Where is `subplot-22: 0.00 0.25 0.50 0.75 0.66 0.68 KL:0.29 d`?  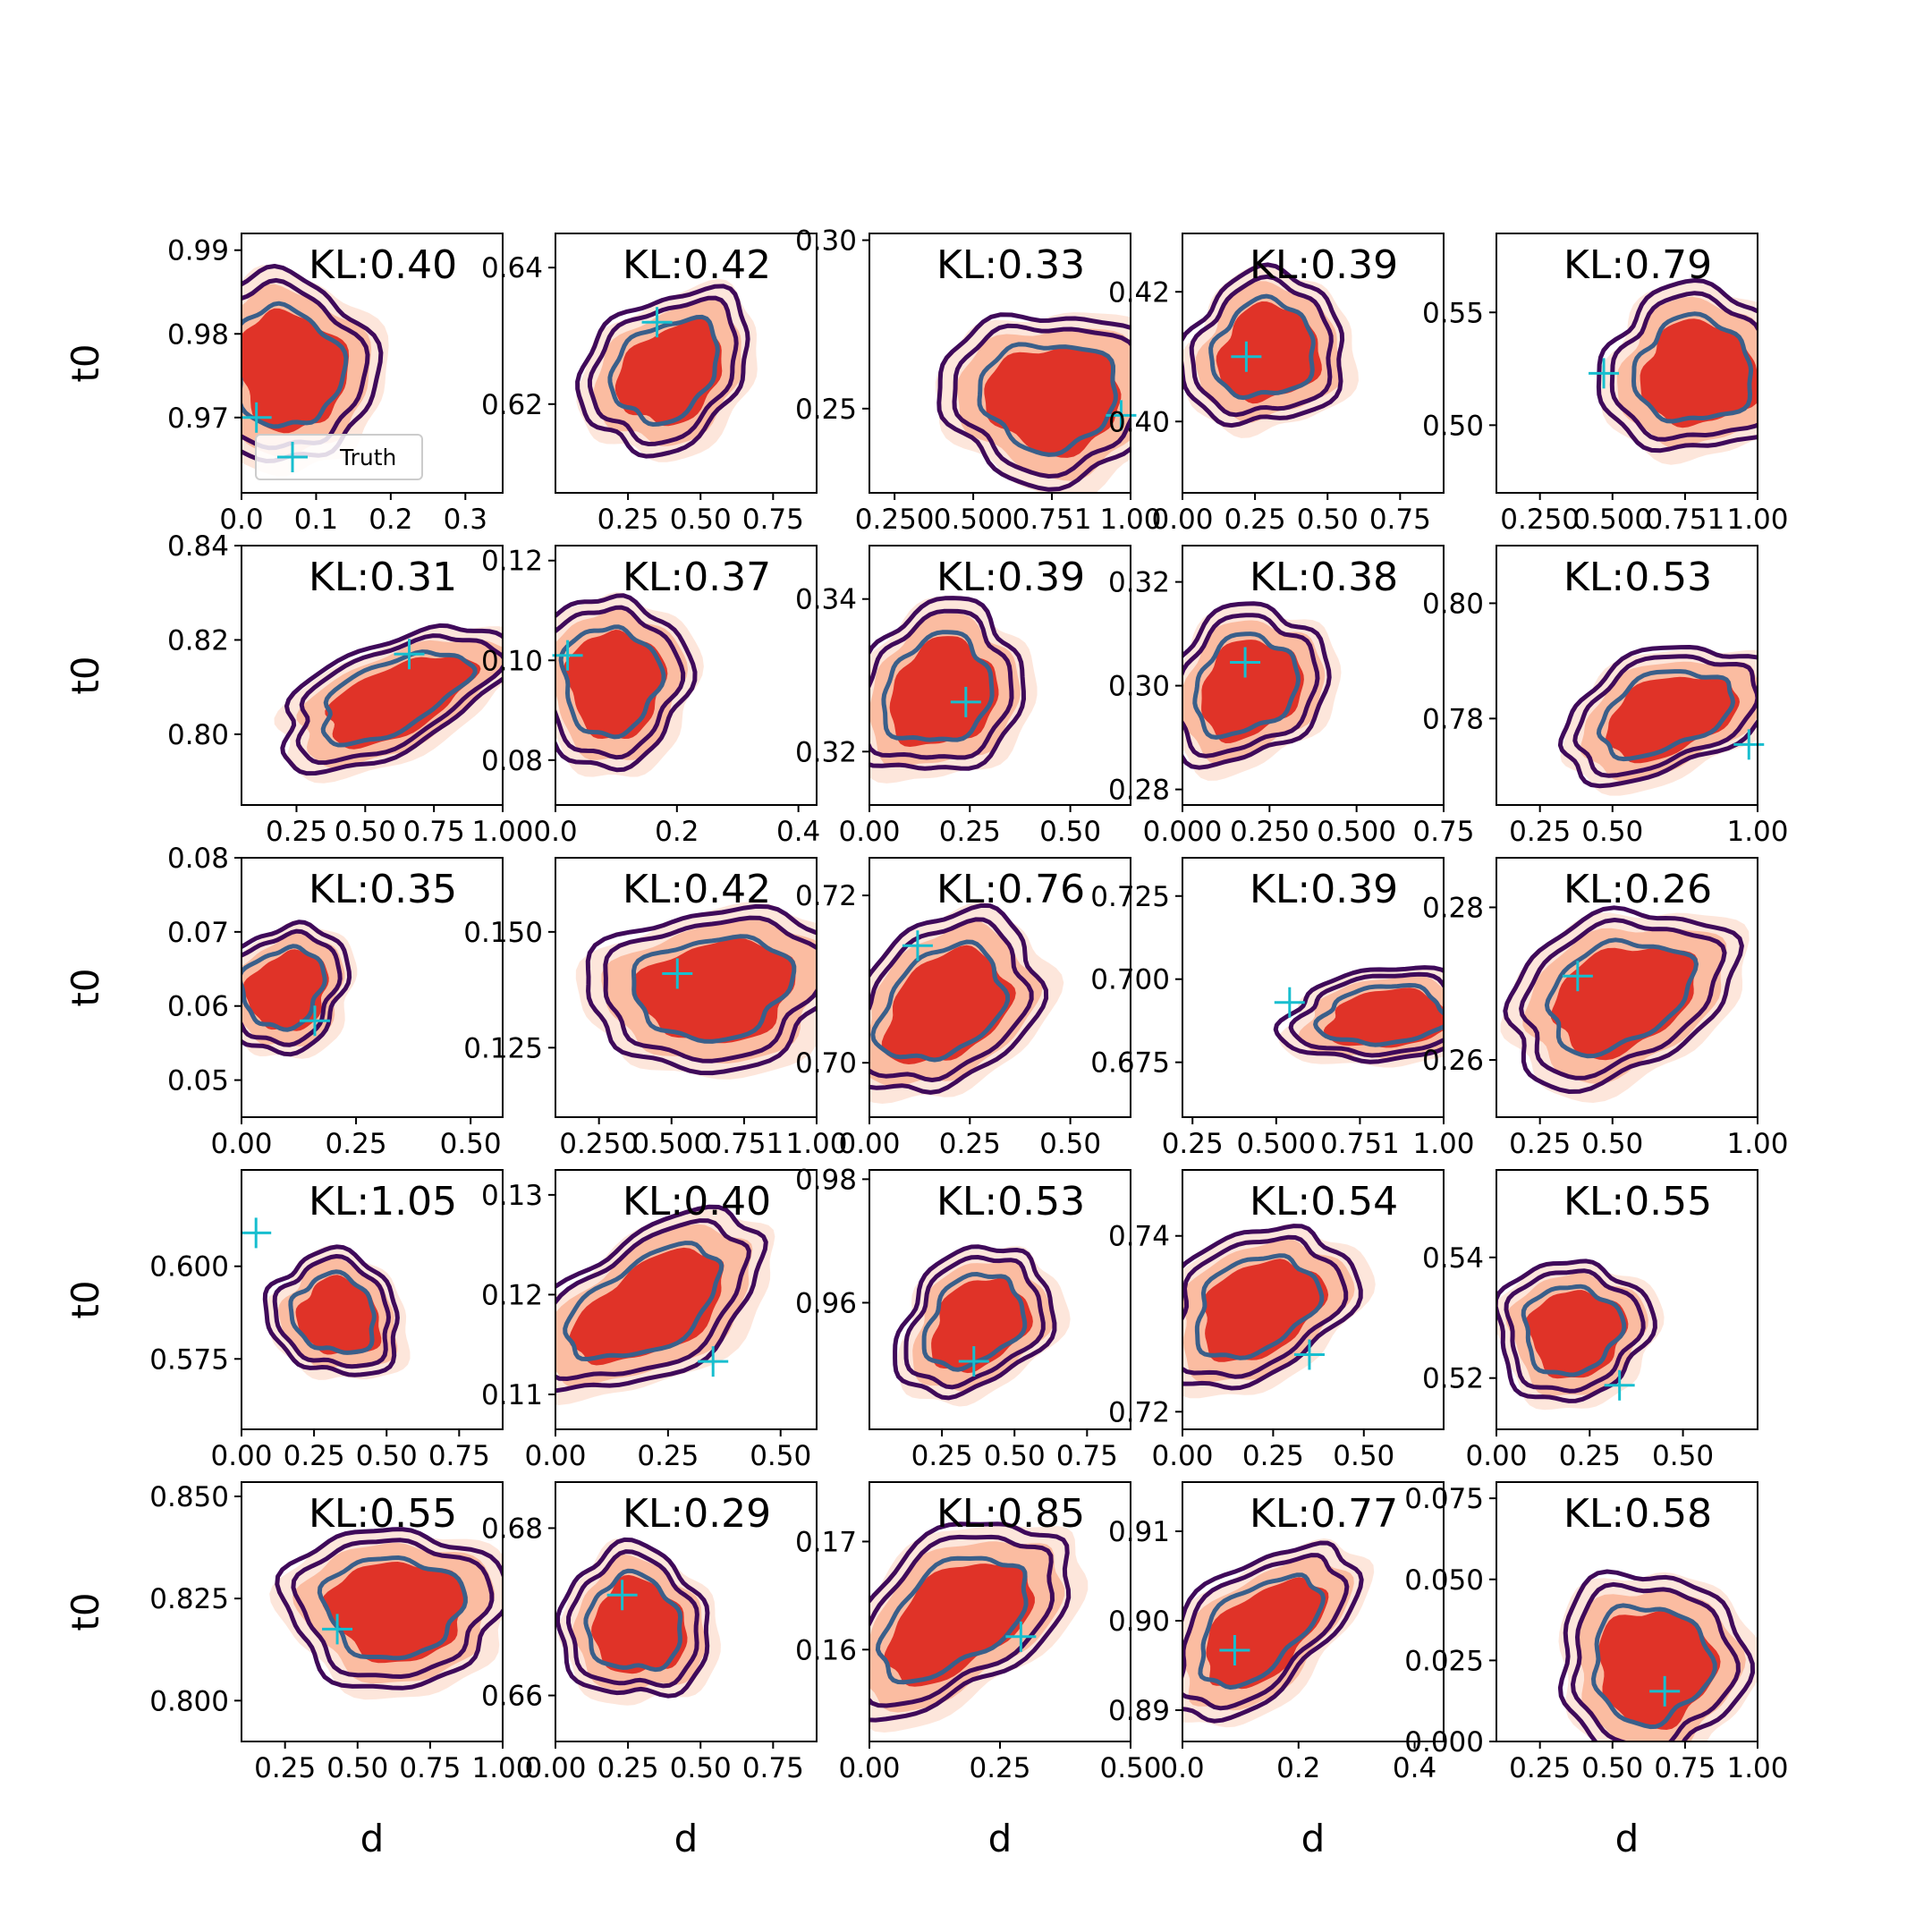 subplot-22: 0.00 0.25 0.50 0.75 0.66 0.68 KL:0.29 d is located at coordinates (649, 1670).